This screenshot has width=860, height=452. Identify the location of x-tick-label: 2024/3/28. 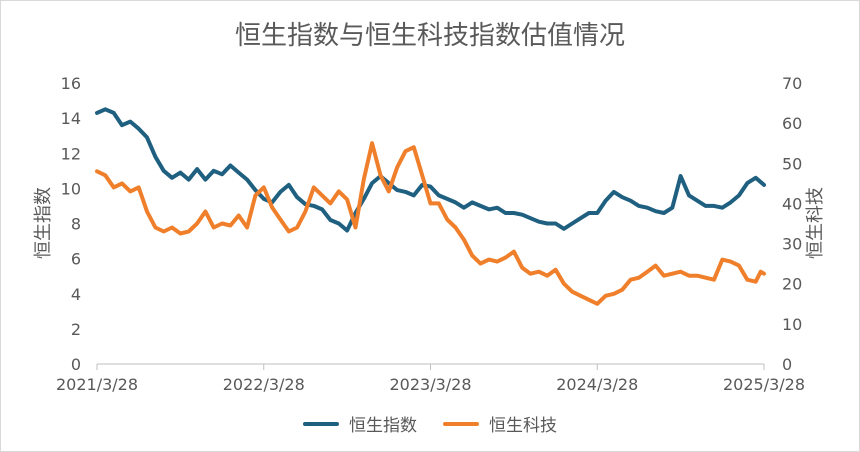
(597, 384).